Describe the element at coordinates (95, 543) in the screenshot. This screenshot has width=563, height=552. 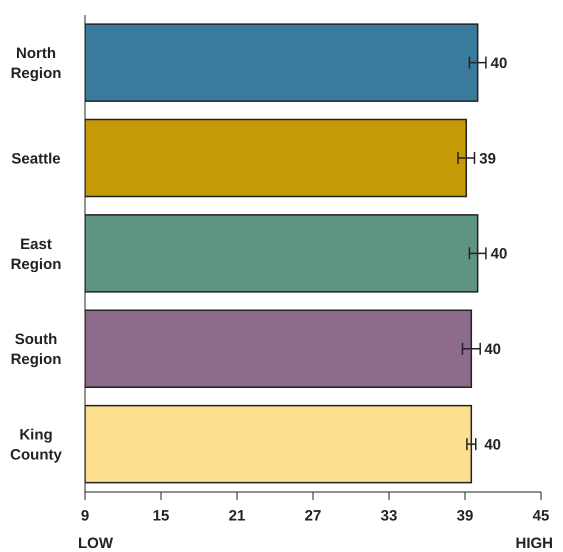
I see `text: LOW` at that location.